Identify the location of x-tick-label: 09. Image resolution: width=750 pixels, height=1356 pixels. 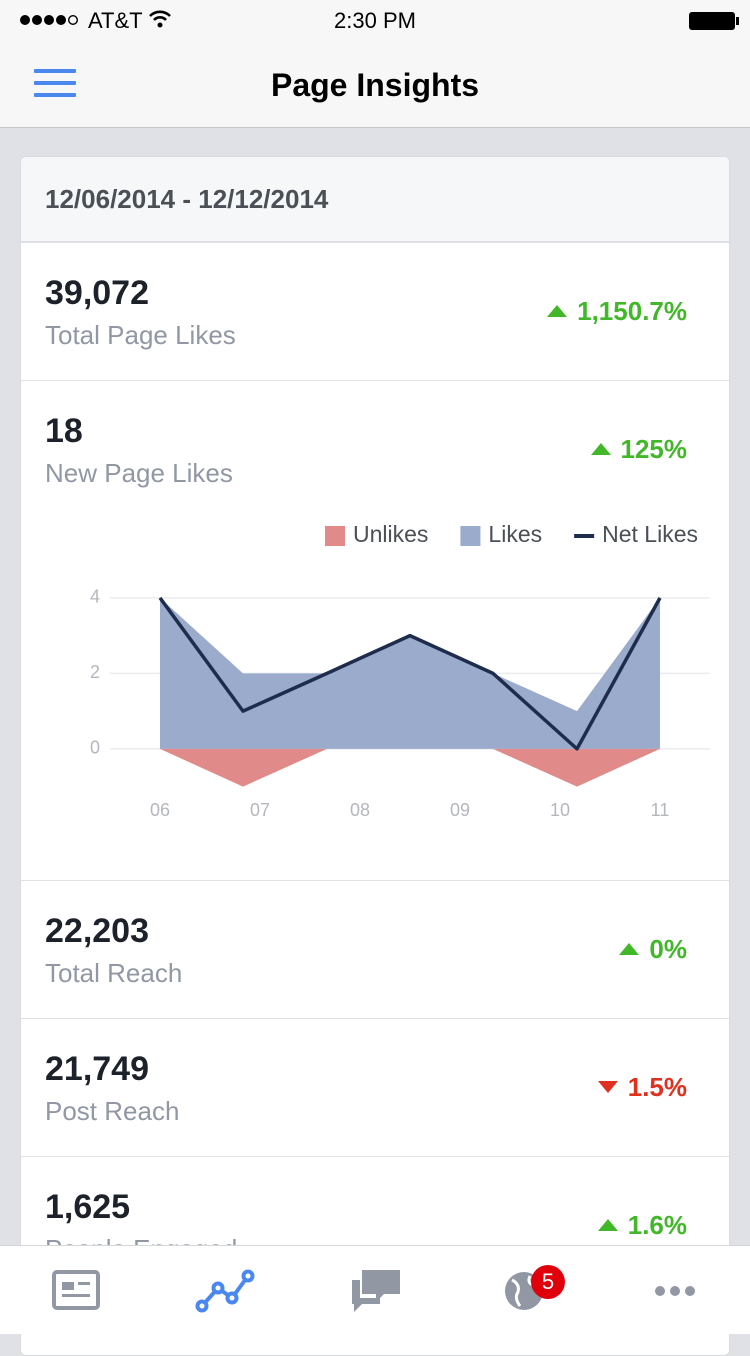
(460, 810).